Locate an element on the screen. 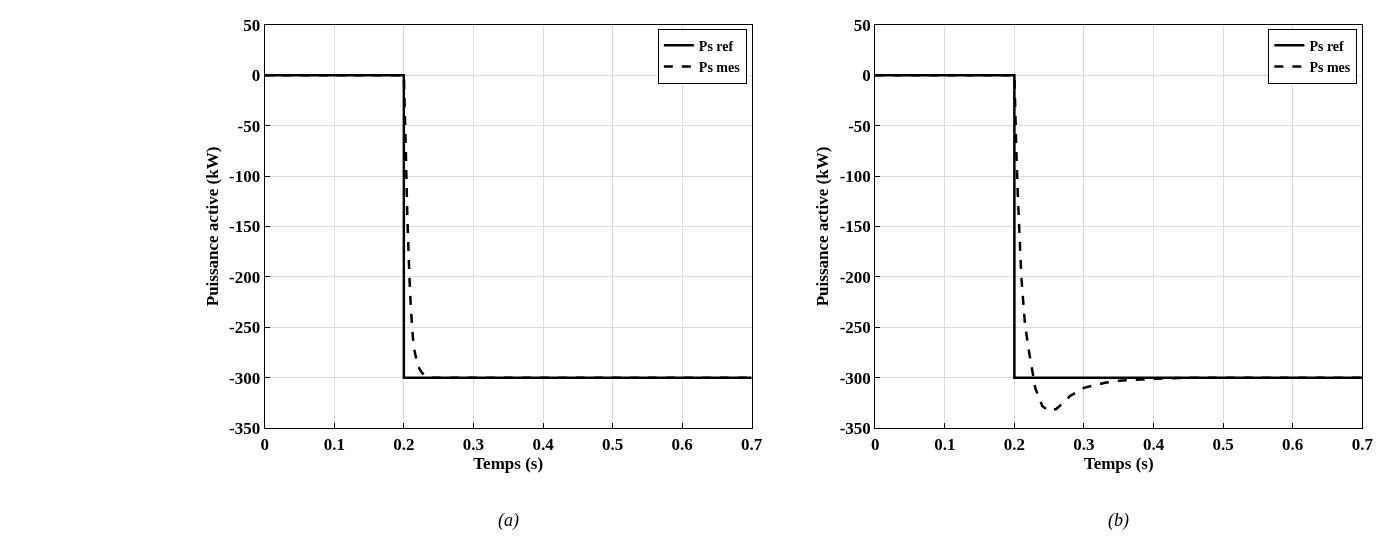 The height and width of the screenshot is (543, 1387). text: (a) is located at coordinates (508, 520).